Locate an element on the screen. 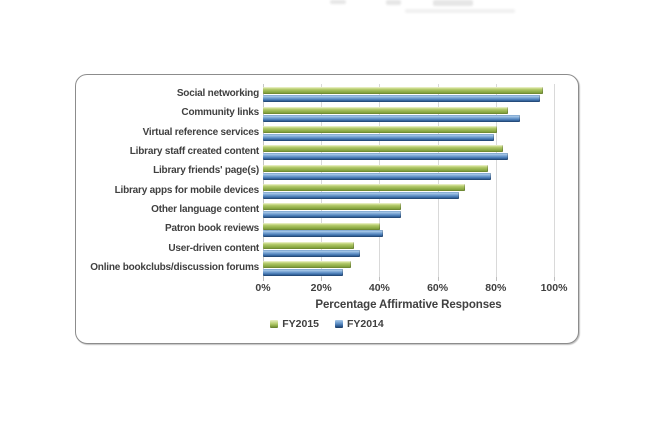 The height and width of the screenshot is (438, 650). x-tick-label: 0% is located at coordinates (263, 288).